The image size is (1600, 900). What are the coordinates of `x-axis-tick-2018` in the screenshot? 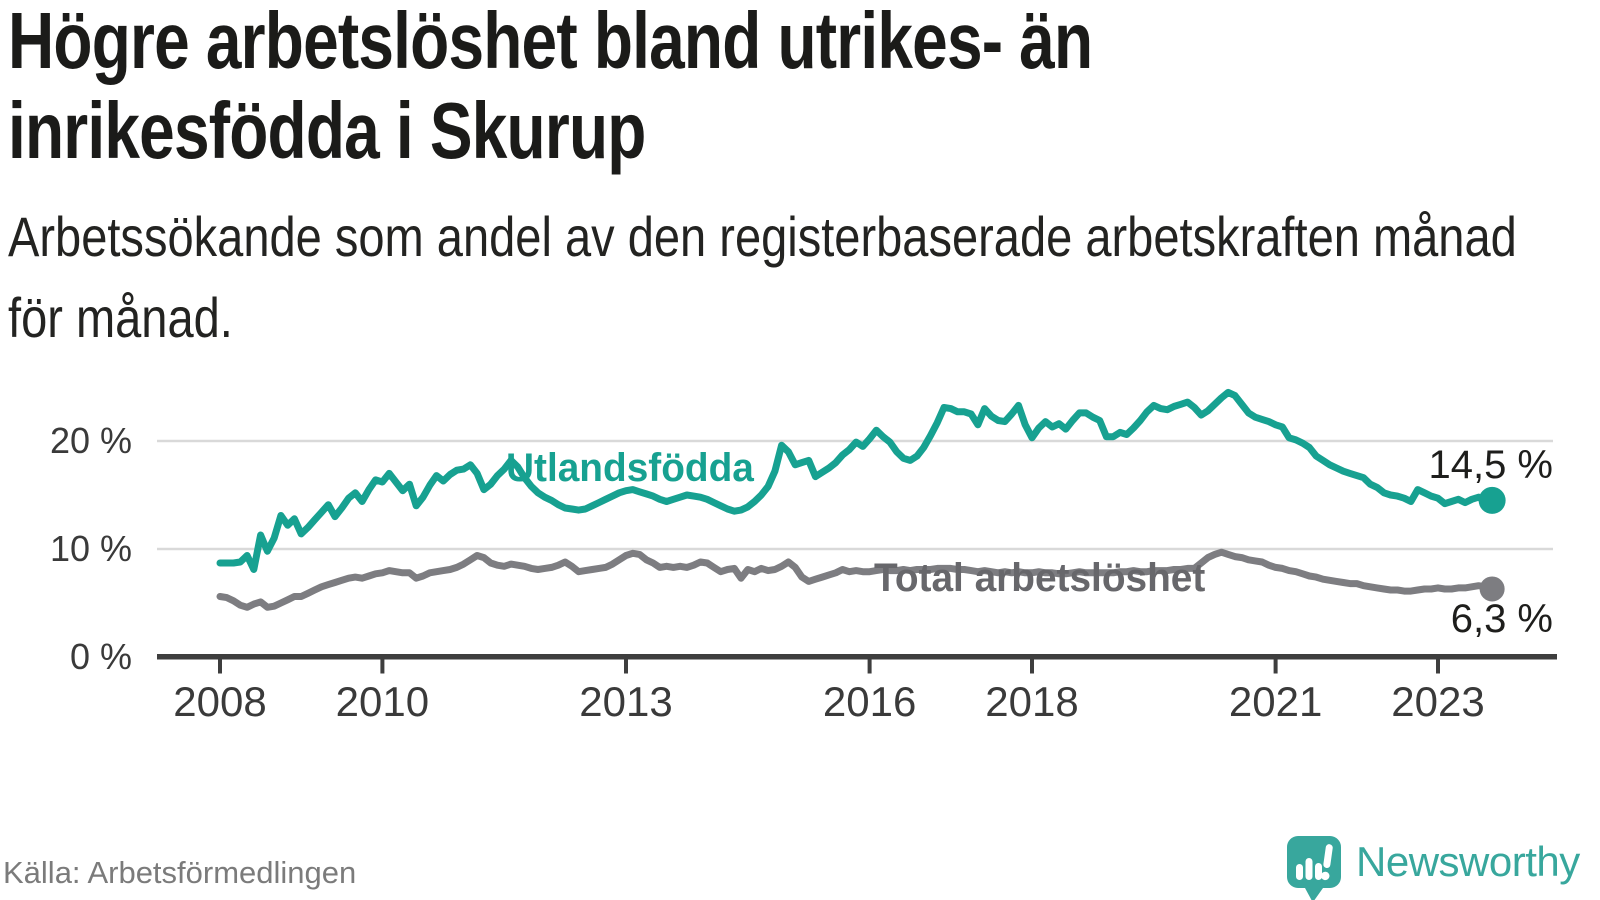 It's located at (1032, 666).